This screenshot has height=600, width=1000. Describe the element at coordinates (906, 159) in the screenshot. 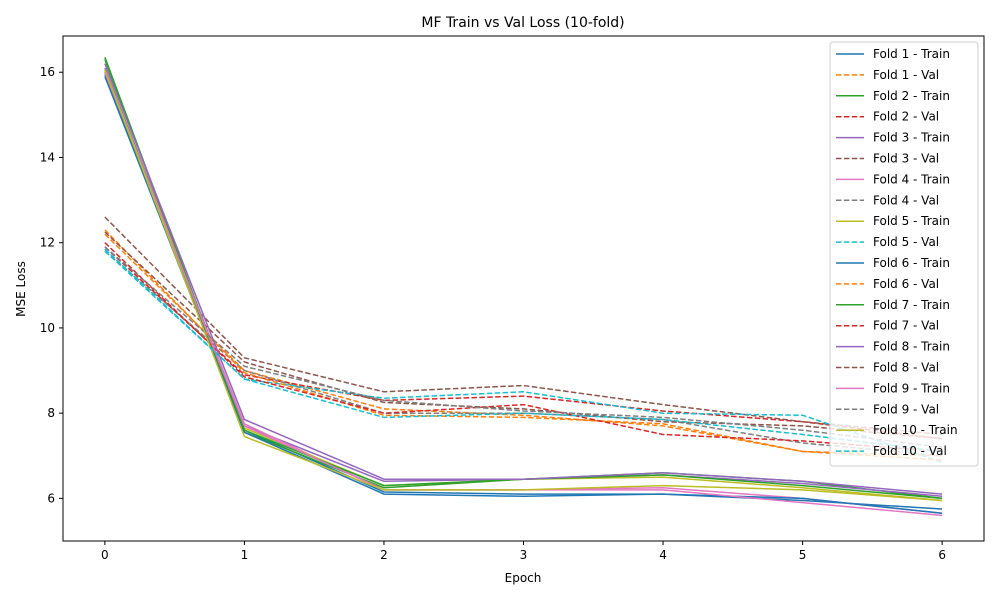

I see `legend-label: Fold 3 - Val` at that location.